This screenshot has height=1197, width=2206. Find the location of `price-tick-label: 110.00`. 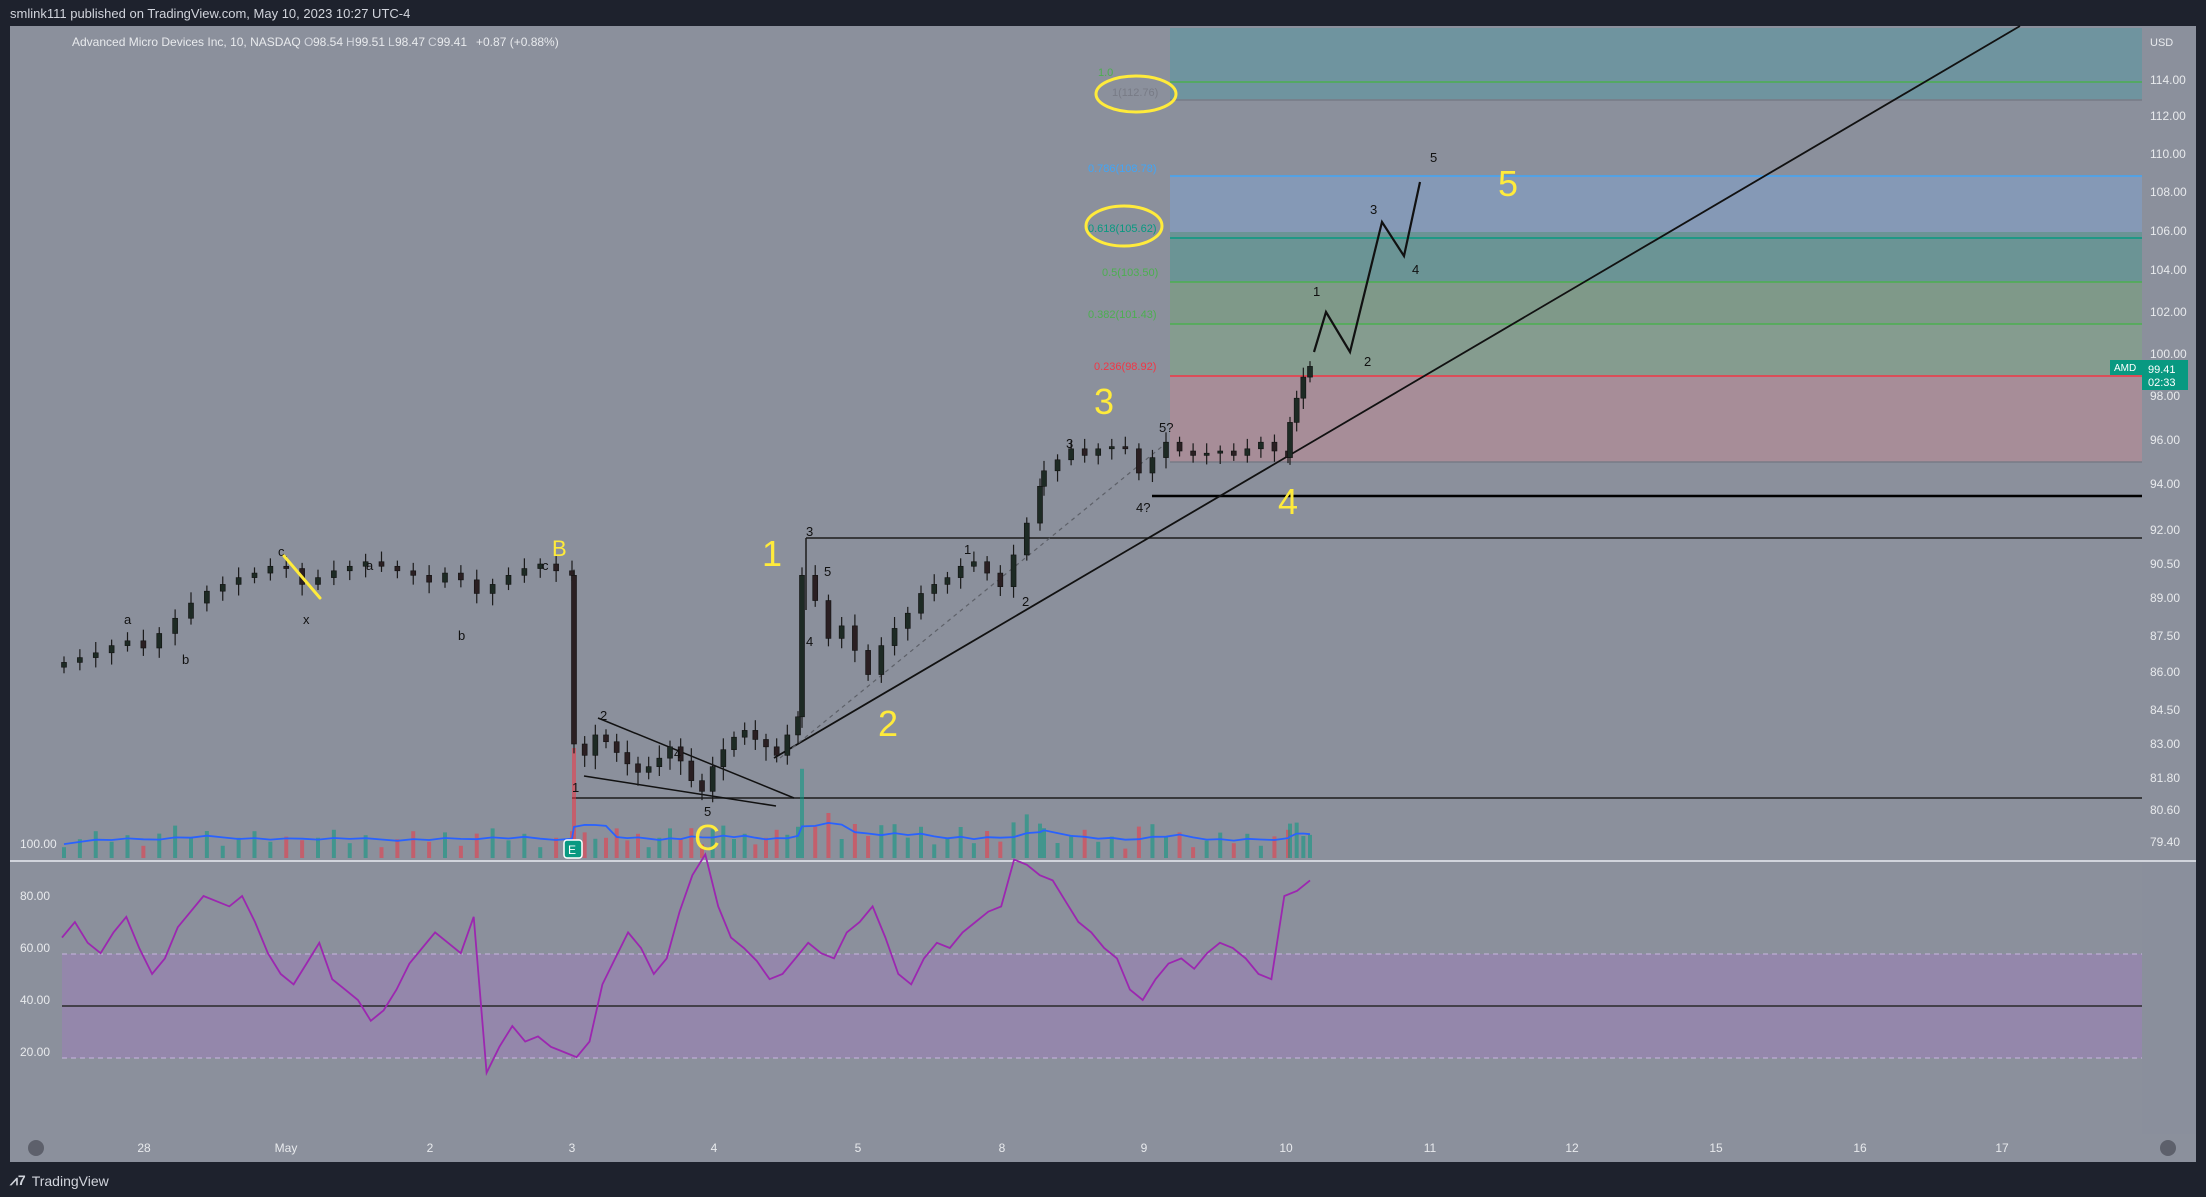

price-tick-label: 110.00 is located at coordinates (2168, 154).